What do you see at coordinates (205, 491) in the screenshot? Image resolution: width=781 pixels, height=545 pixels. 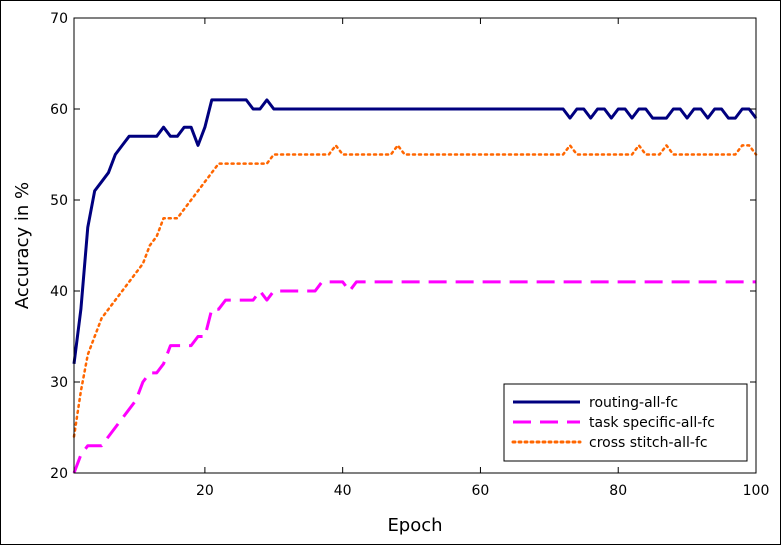 I see `x-tick-label: 20` at bounding box center [205, 491].